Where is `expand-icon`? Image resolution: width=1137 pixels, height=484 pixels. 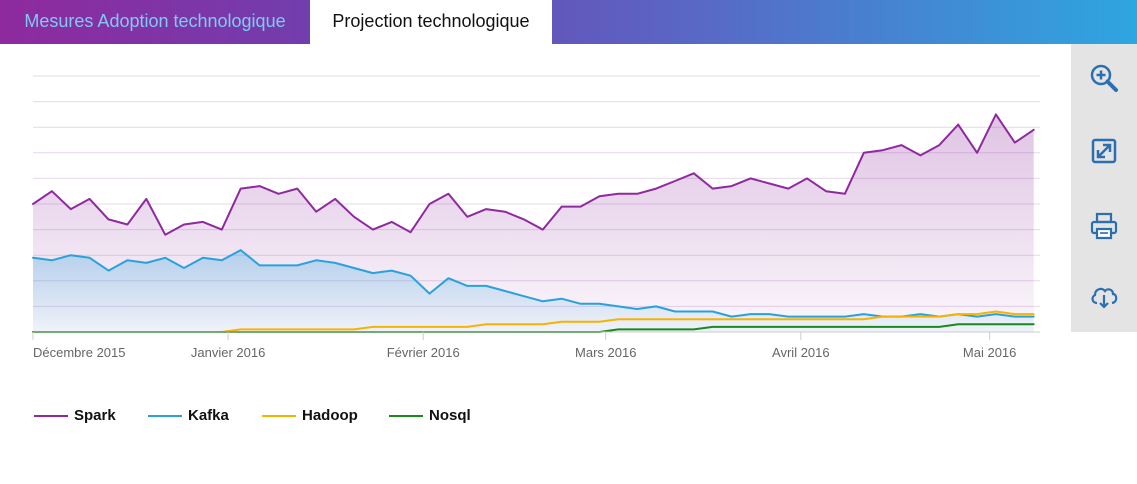
expand-icon is located at coordinates (1104, 151).